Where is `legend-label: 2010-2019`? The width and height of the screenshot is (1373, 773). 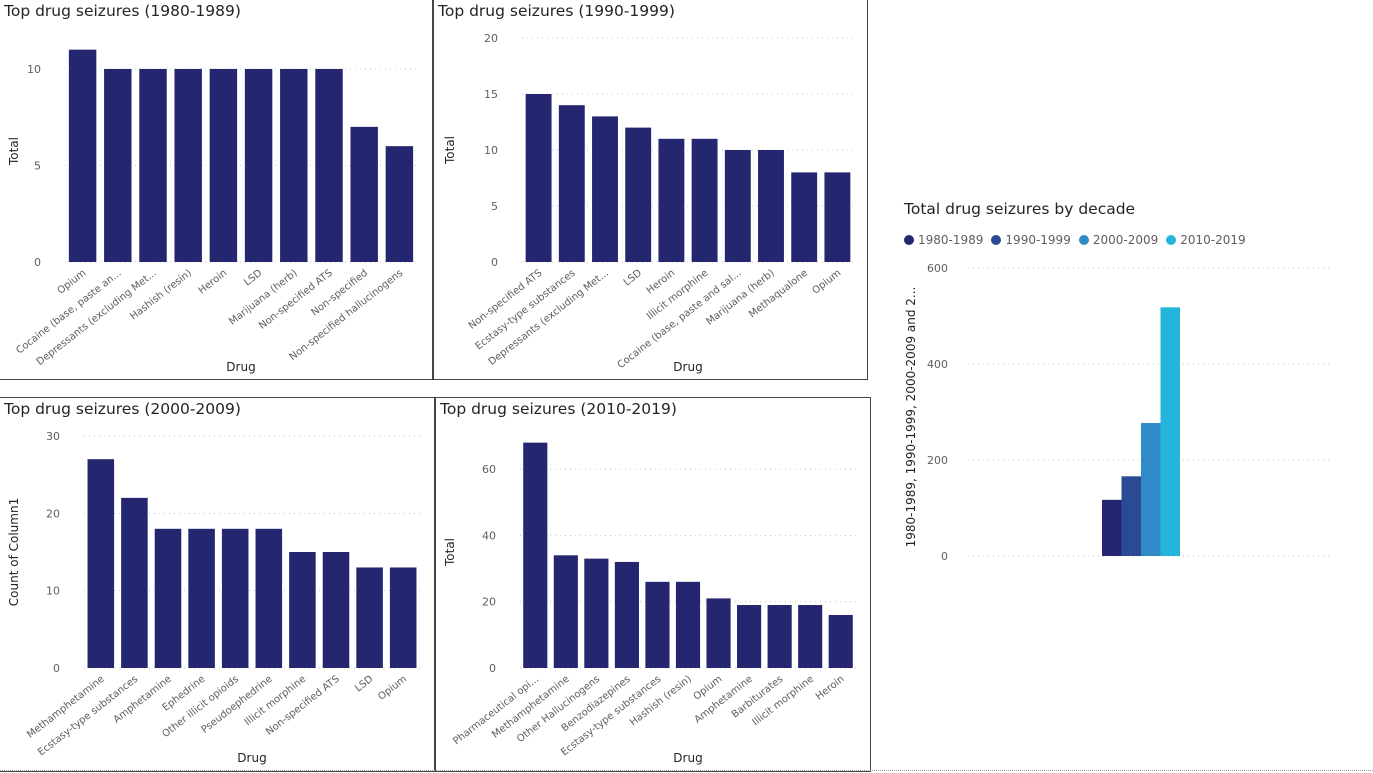
legend-label: 2010-2019 is located at coordinates (1213, 240).